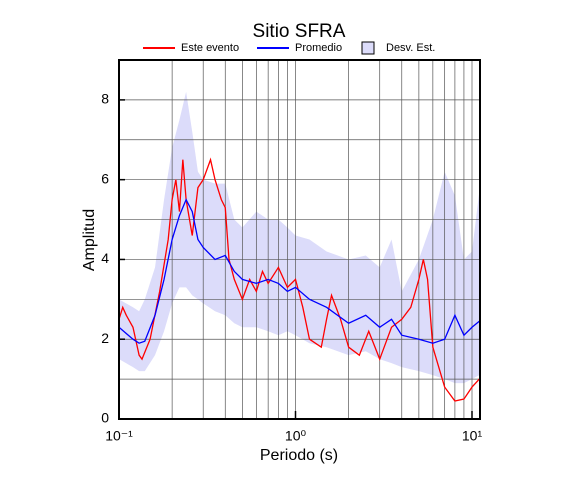 Image resolution: width=586 pixels, height=480 pixels. Describe the element at coordinates (368, 48) in the screenshot. I see `legend-swatch` at that location.